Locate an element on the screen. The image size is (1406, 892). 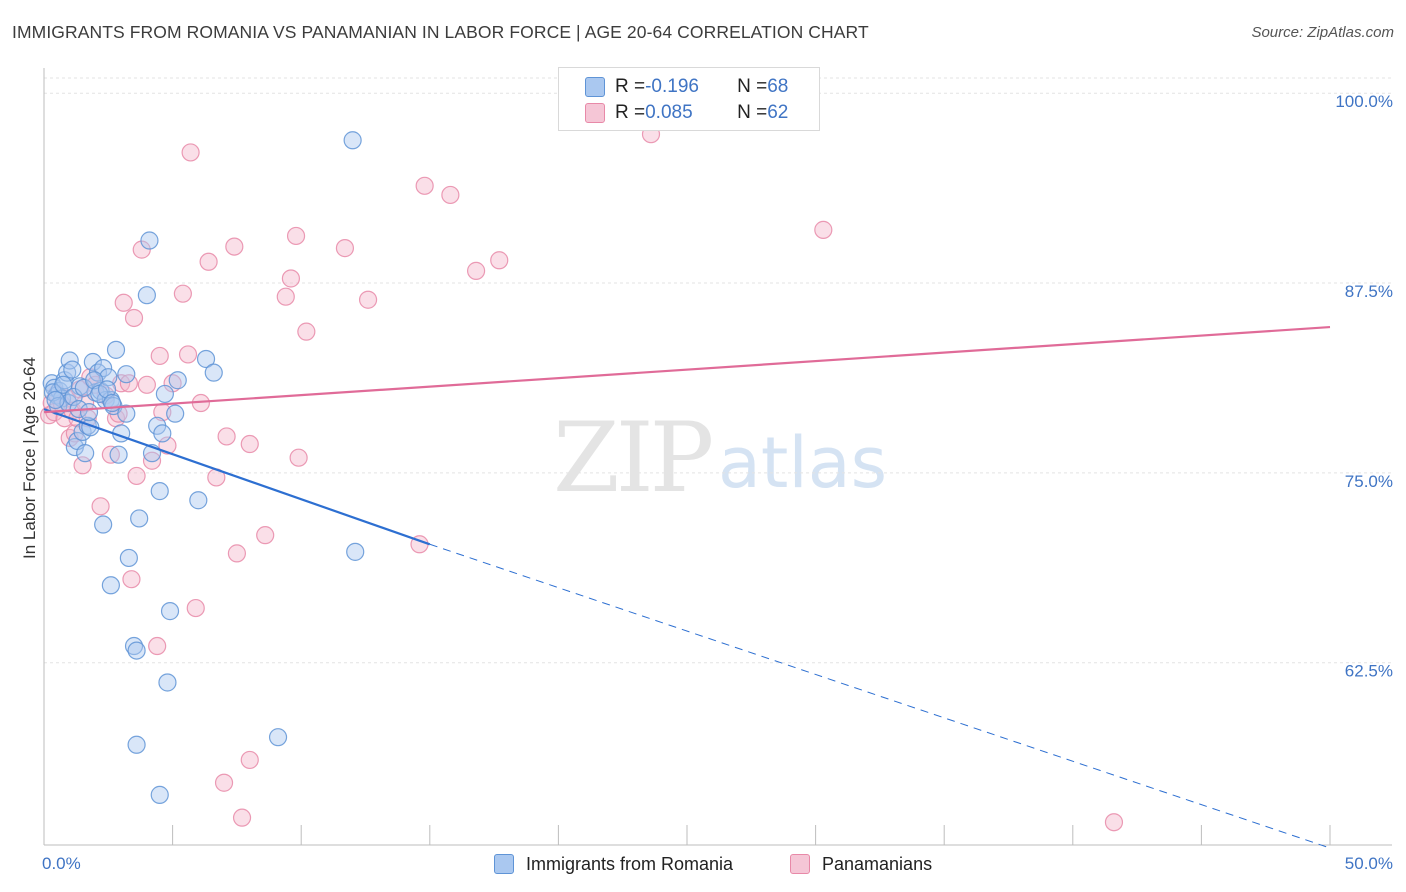
source-label: Source: ZipAtlas.com is located at coordinates (1322, 32).